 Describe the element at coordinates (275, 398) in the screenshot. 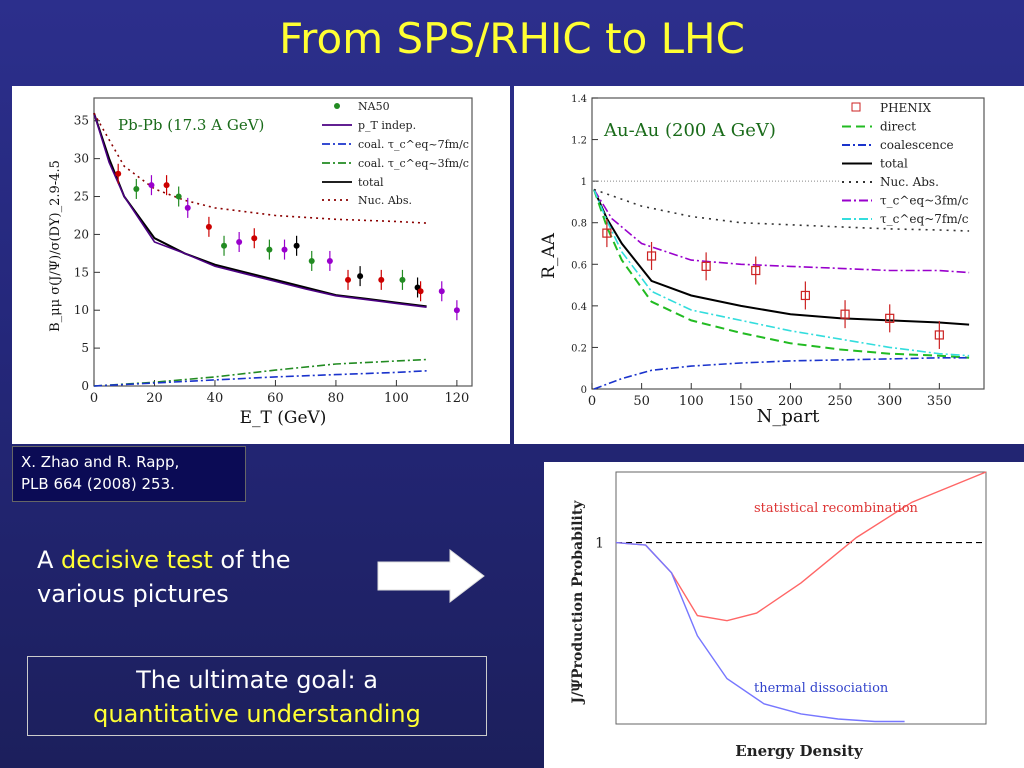

I see `x-tick-label: 60` at that location.